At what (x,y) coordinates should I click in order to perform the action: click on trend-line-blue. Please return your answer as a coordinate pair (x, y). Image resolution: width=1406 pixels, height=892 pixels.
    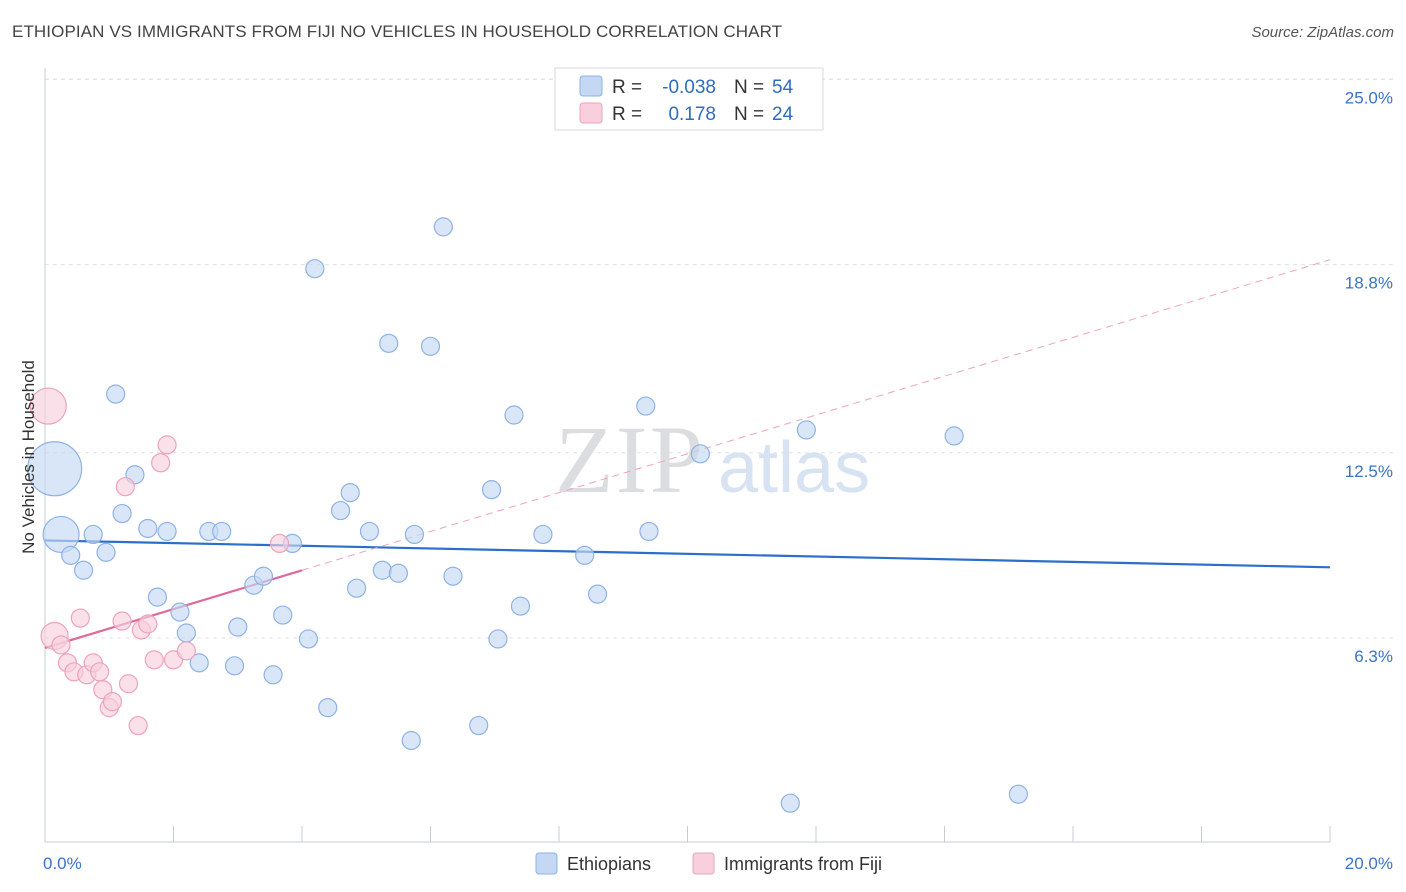
    Looking at the image, I should click on (687, 554).